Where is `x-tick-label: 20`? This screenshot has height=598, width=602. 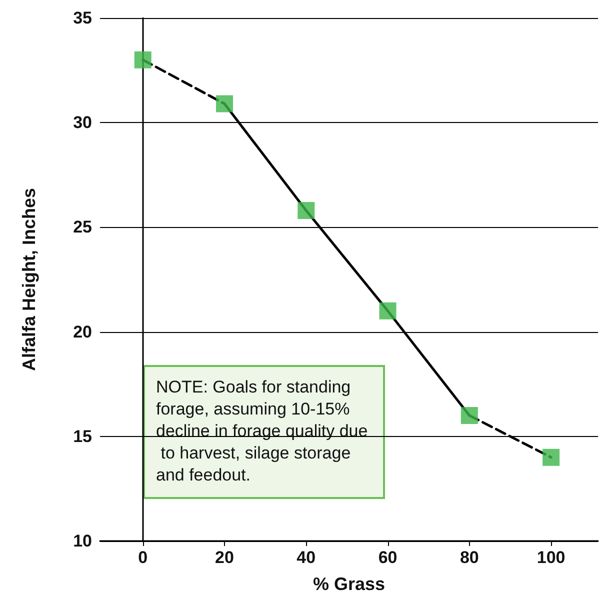
x-tick-label: 20 is located at coordinates (224, 557).